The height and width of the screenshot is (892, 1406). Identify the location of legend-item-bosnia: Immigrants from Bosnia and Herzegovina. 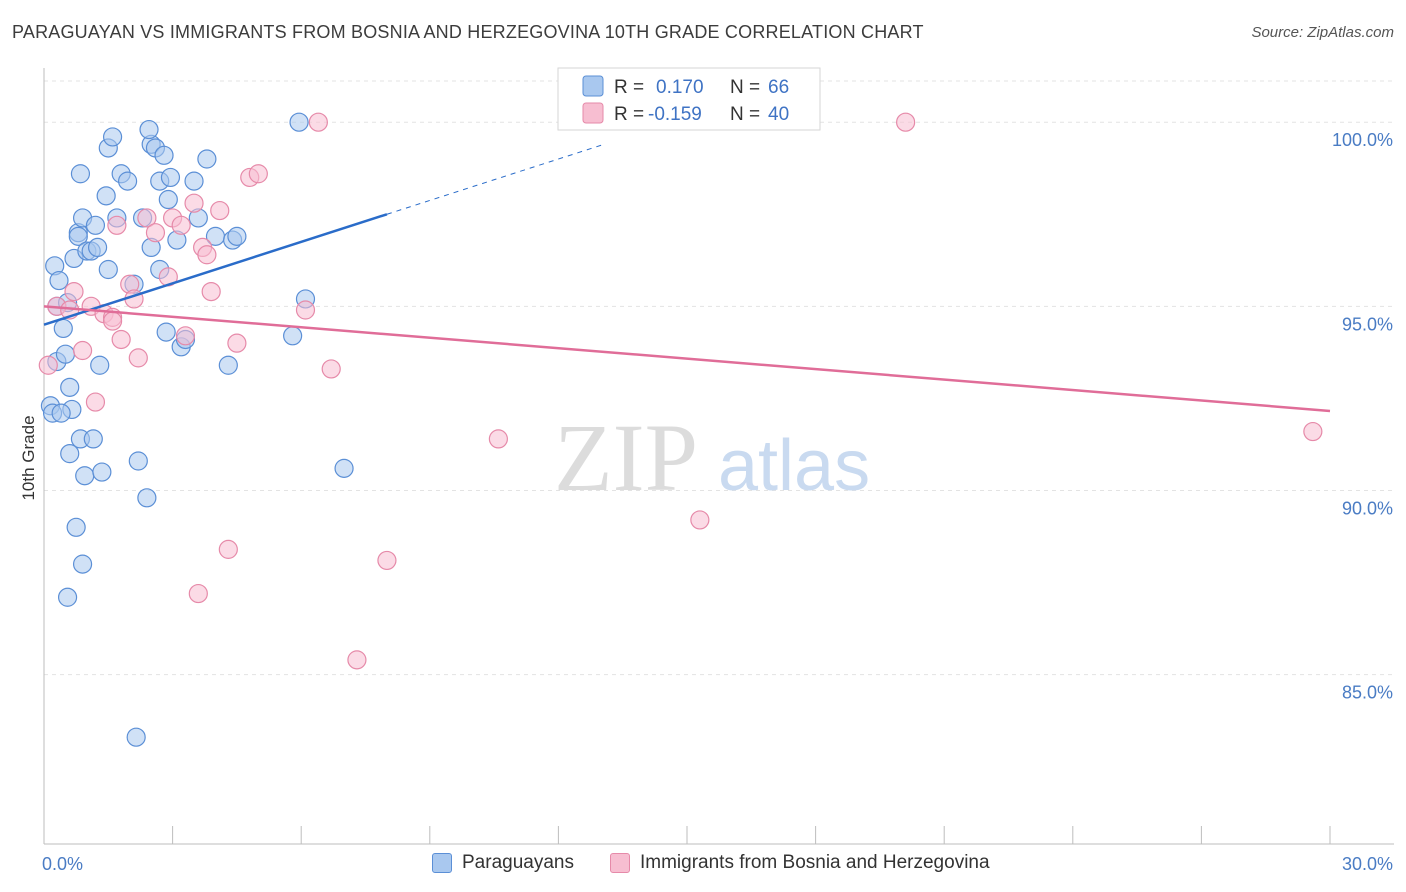
(800, 863).